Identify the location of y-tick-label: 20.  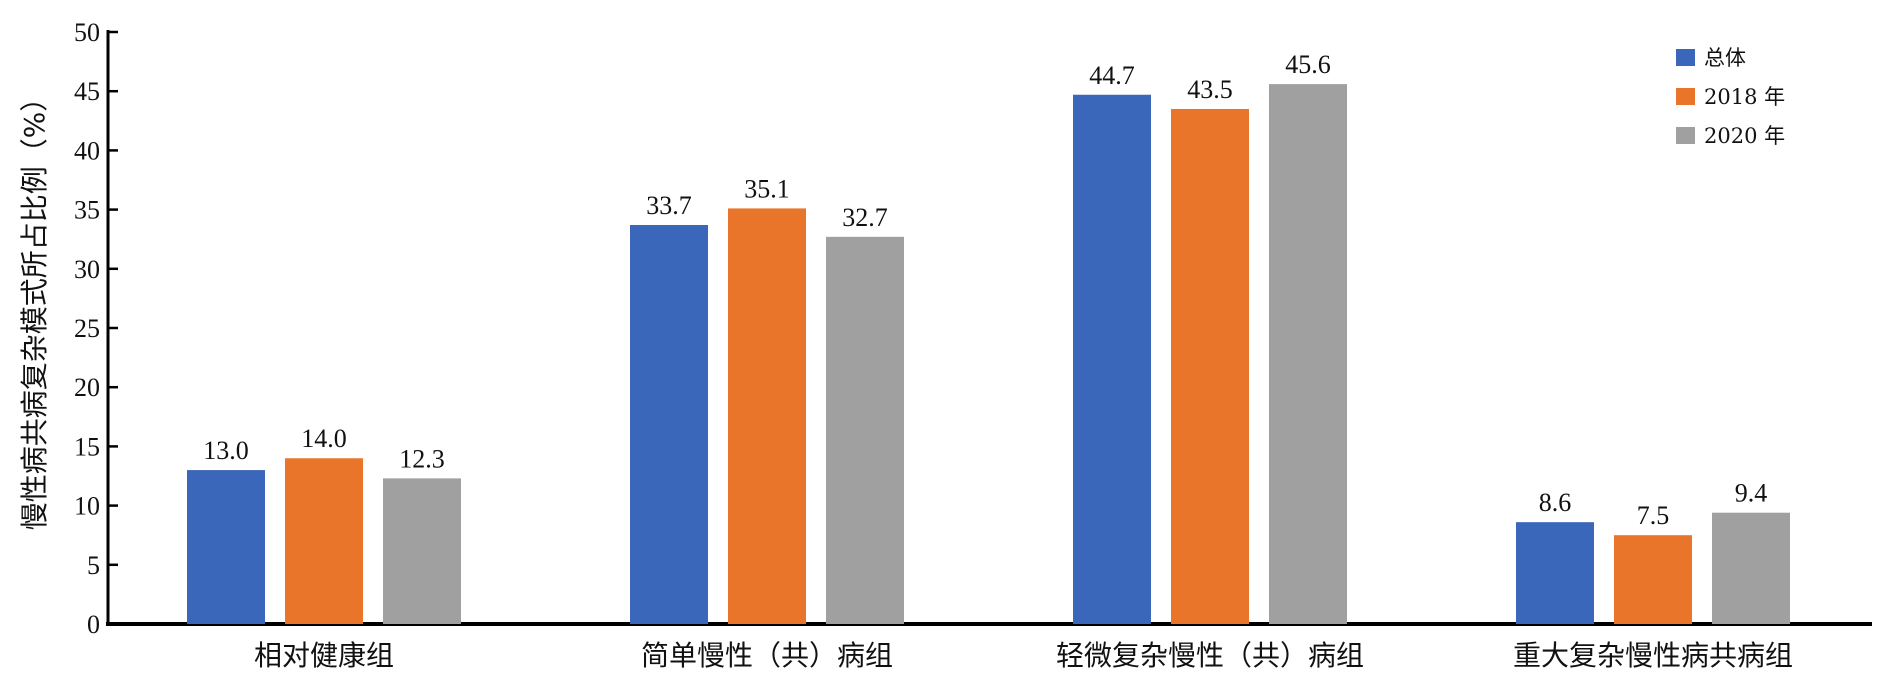
(87, 387).